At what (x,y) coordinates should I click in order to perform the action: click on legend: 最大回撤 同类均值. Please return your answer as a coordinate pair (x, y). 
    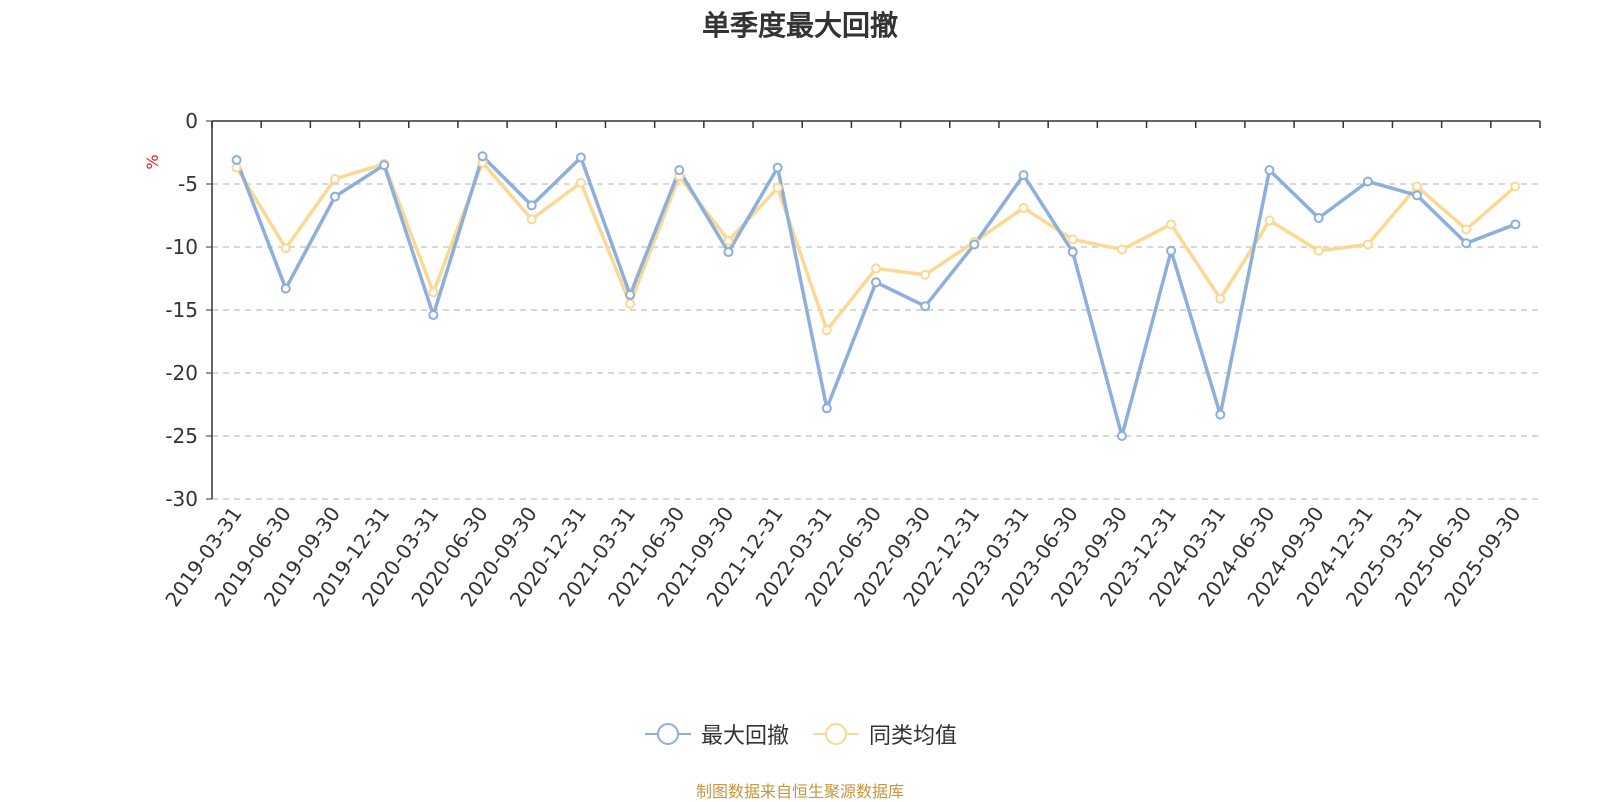
    Looking at the image, I should click on (800, 734).